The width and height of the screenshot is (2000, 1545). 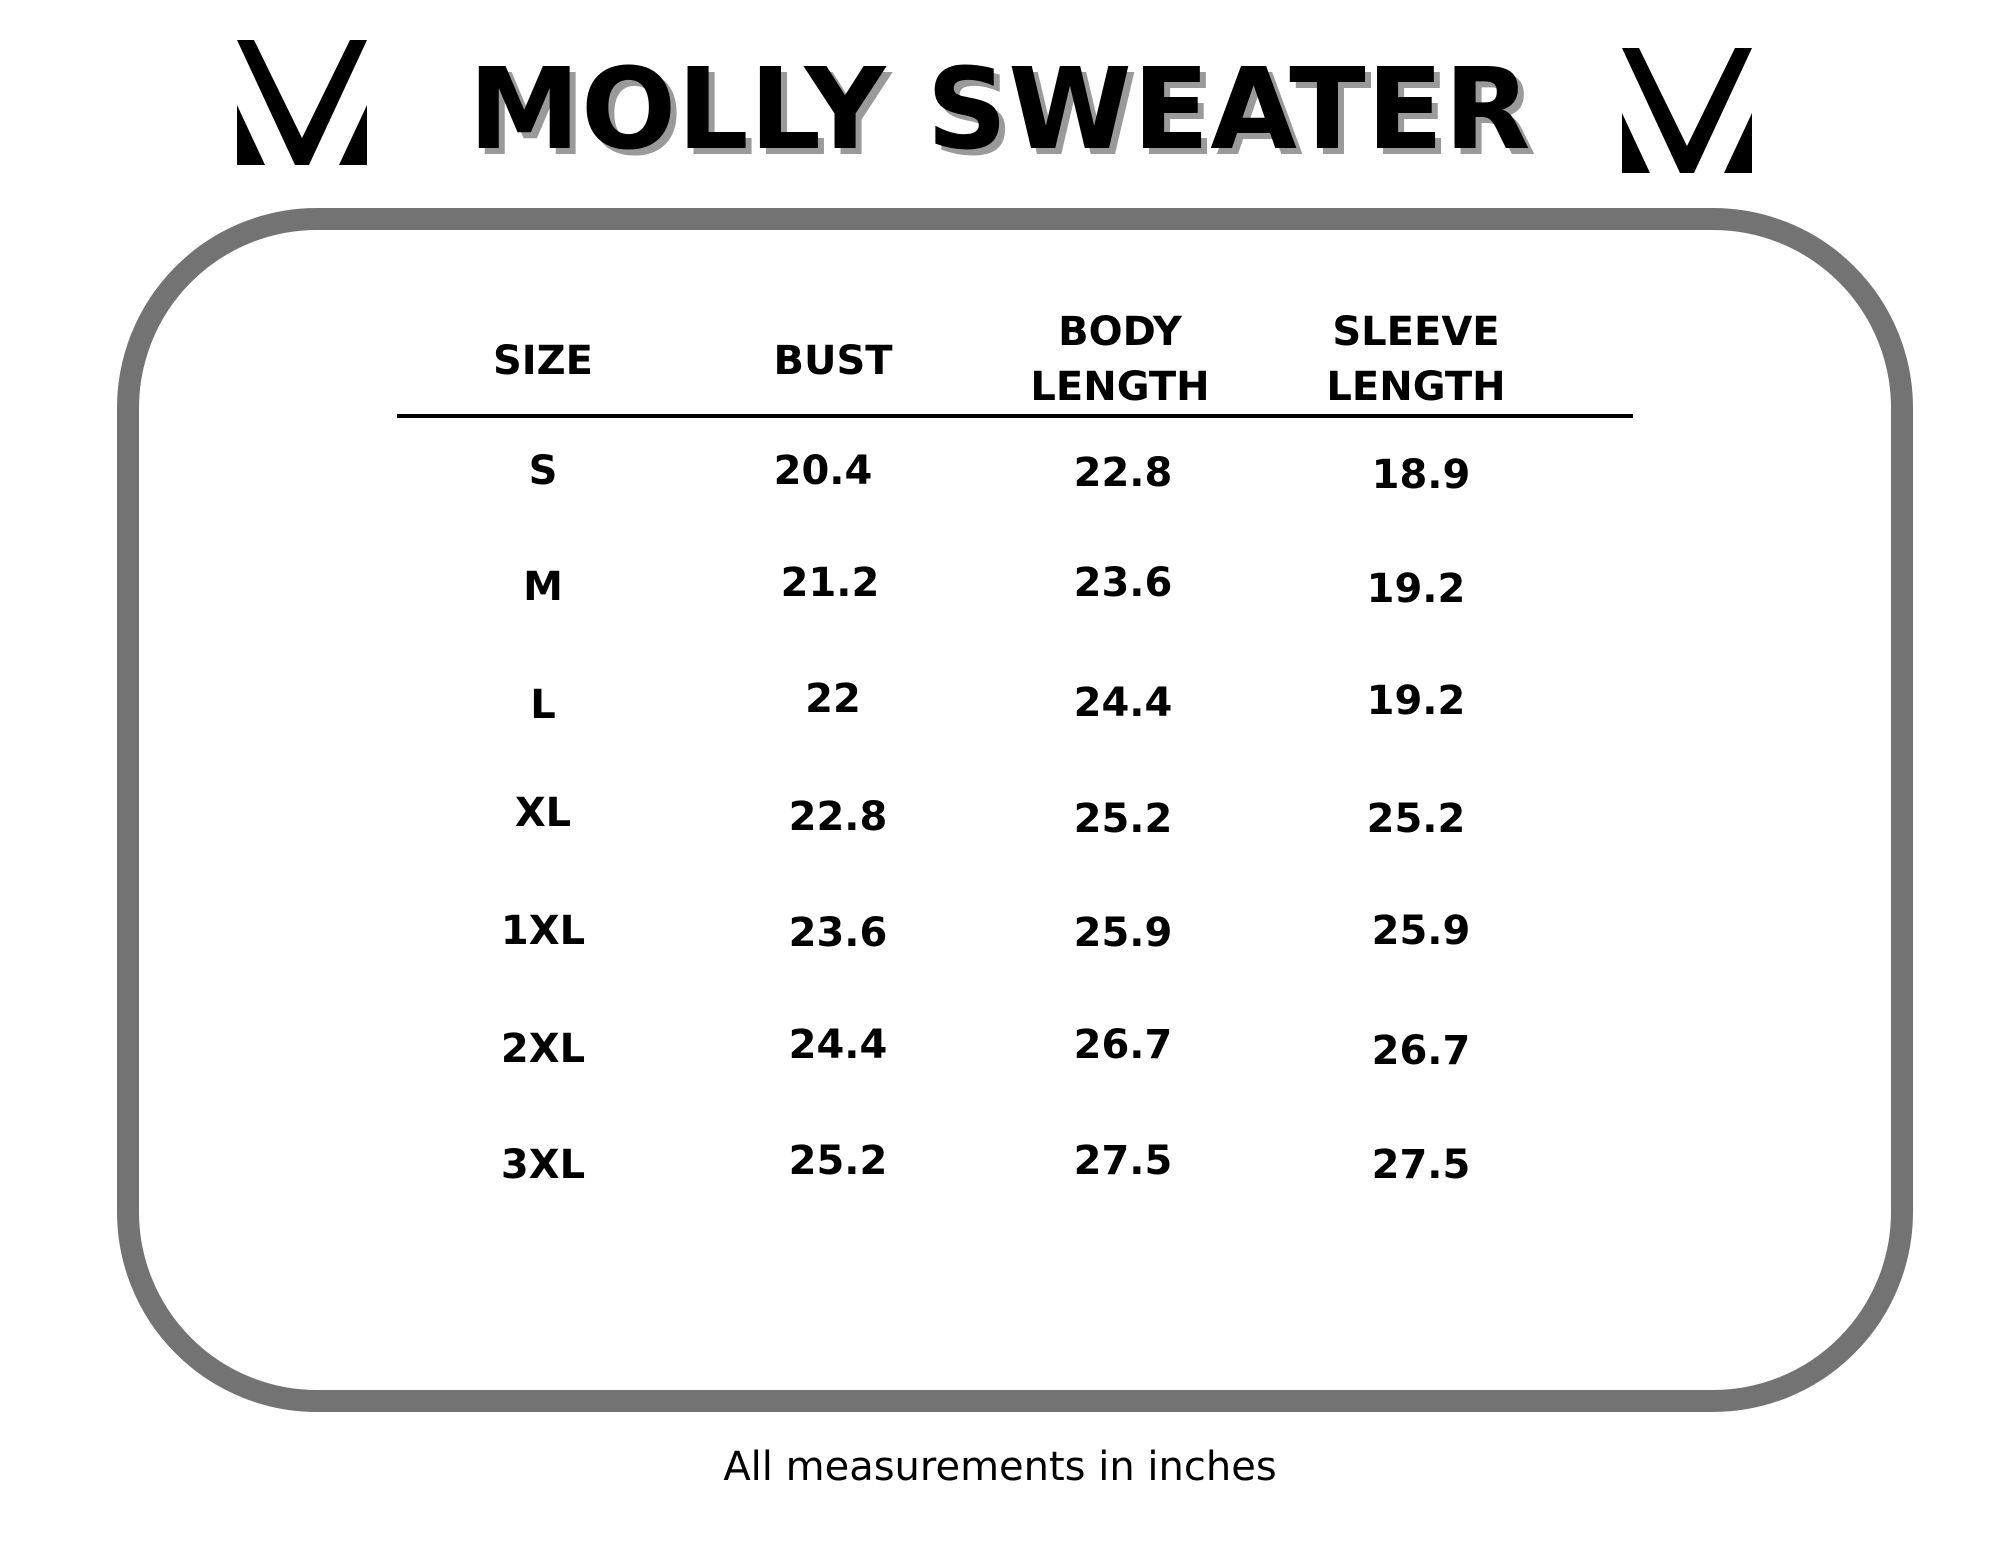 What do you see at coordinates (543, 1049) in the screenshot?
I see `cell-size: 2XL` at bounding box center [543, 1049].